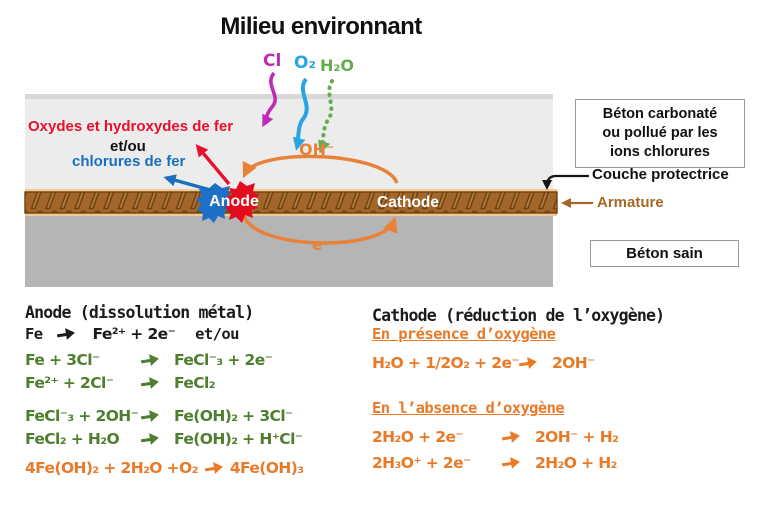  Describe the element at coordinates (464, 334) in the screenshot. I see `with-oxygen-subheader: En présence d’oxygène` at that location.